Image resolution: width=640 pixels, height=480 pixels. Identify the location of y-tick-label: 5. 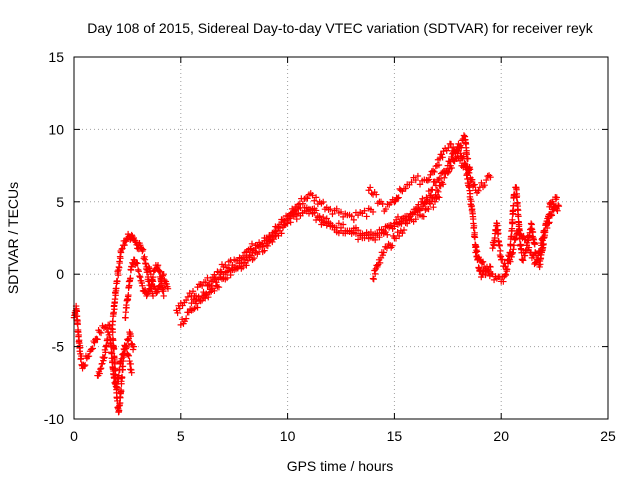
(60, 202).